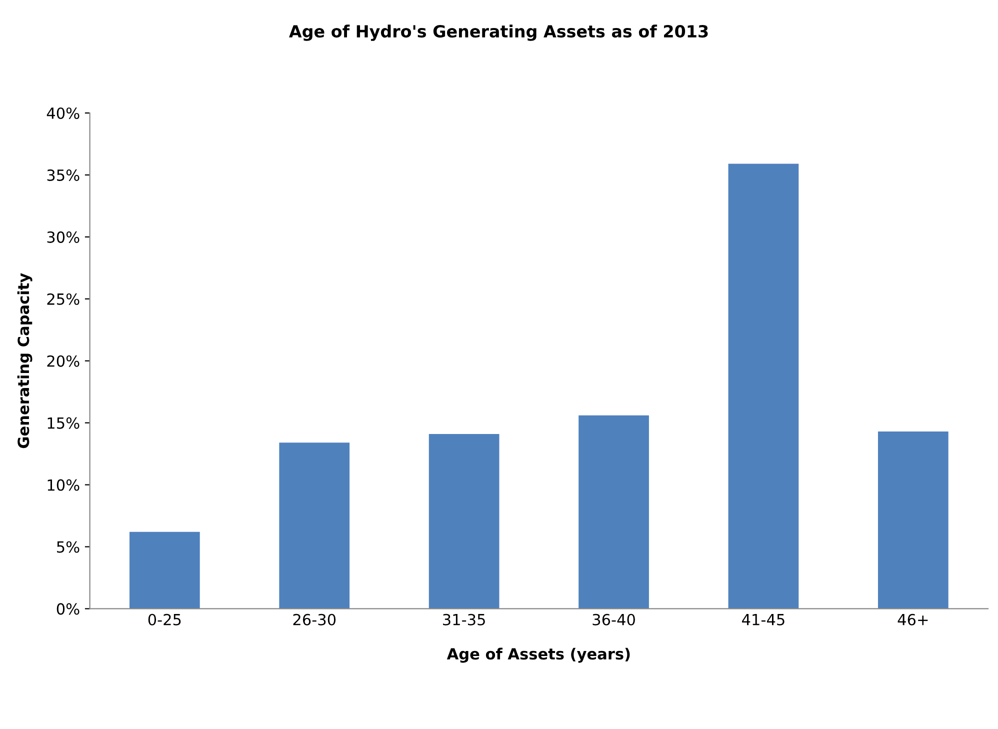 The width and height of the screenshot is (998, 729). I want to click on x-tick-label: 36-40, so click(613, 620).